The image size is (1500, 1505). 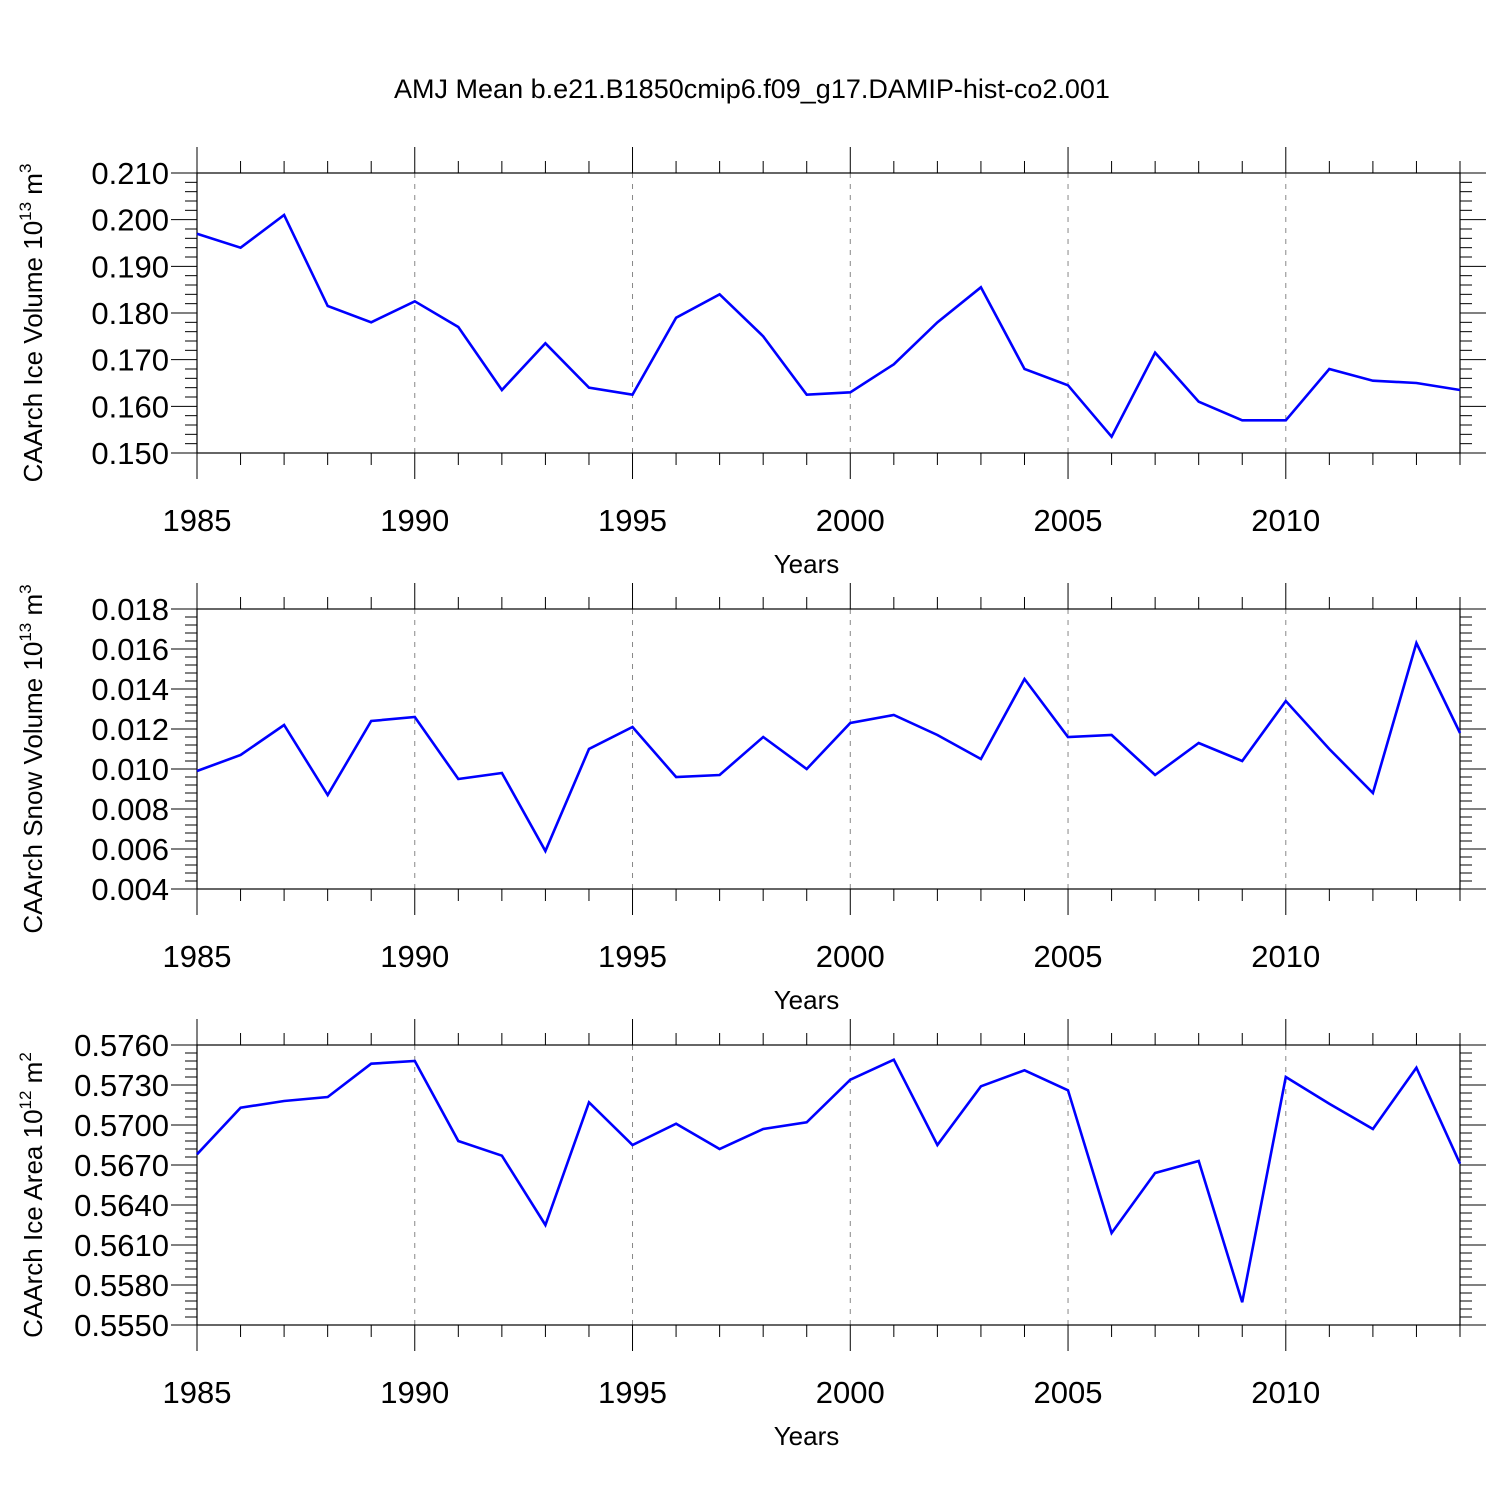 What do you see at coordinates (130, 360) in the screenshot?
I see `y-tick-label: 0.170` at bounding box center [130, 360].